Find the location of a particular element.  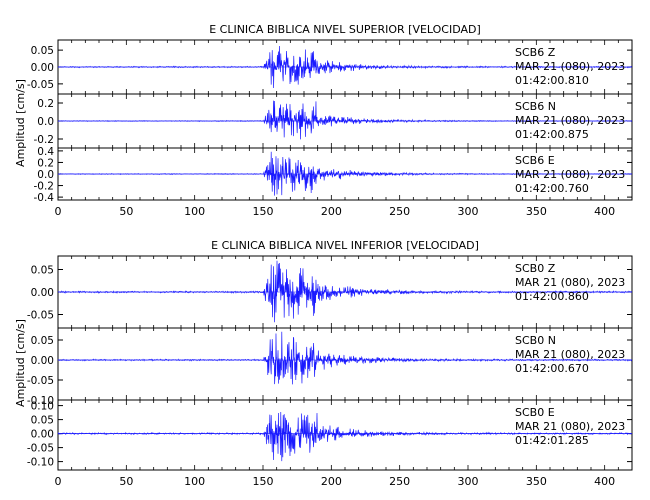

time-label: 01:42:00.670 is located at coordinates (552, 368).